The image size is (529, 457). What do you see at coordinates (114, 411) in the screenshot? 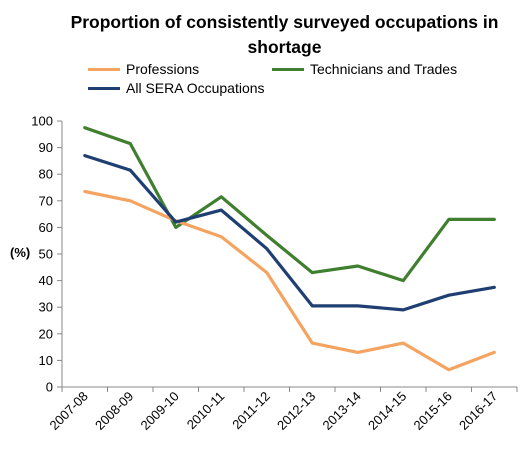
I see `x-tick-label: 2008-09` at bounding box center [114, 411].